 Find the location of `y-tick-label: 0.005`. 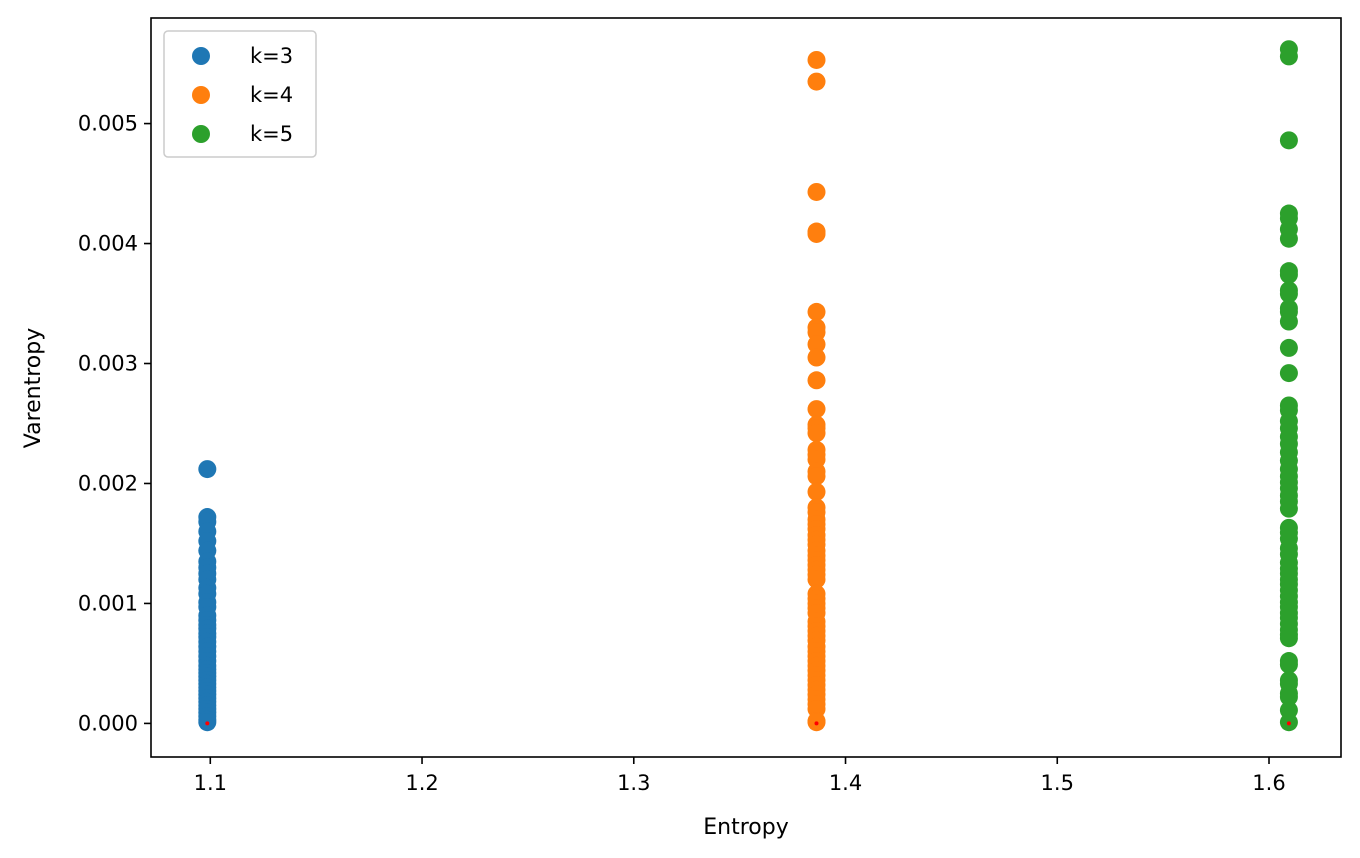

y-tick-label: 0.005 is located at coordinates (108, 124).